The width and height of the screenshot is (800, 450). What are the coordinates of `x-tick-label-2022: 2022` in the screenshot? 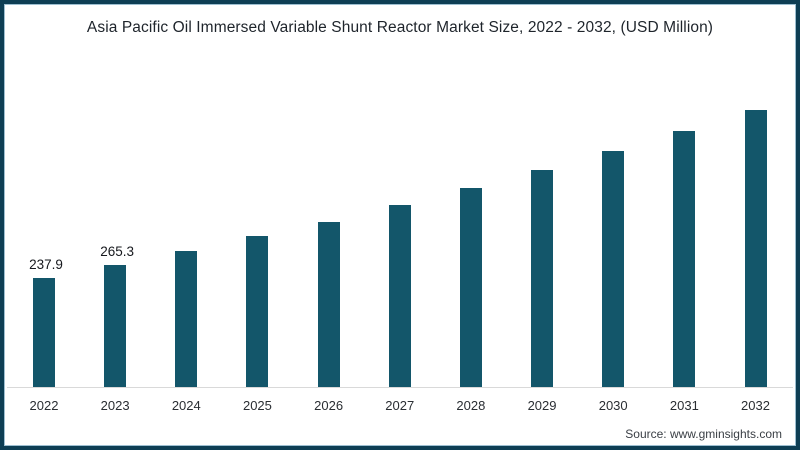 It's located at (44, 405).